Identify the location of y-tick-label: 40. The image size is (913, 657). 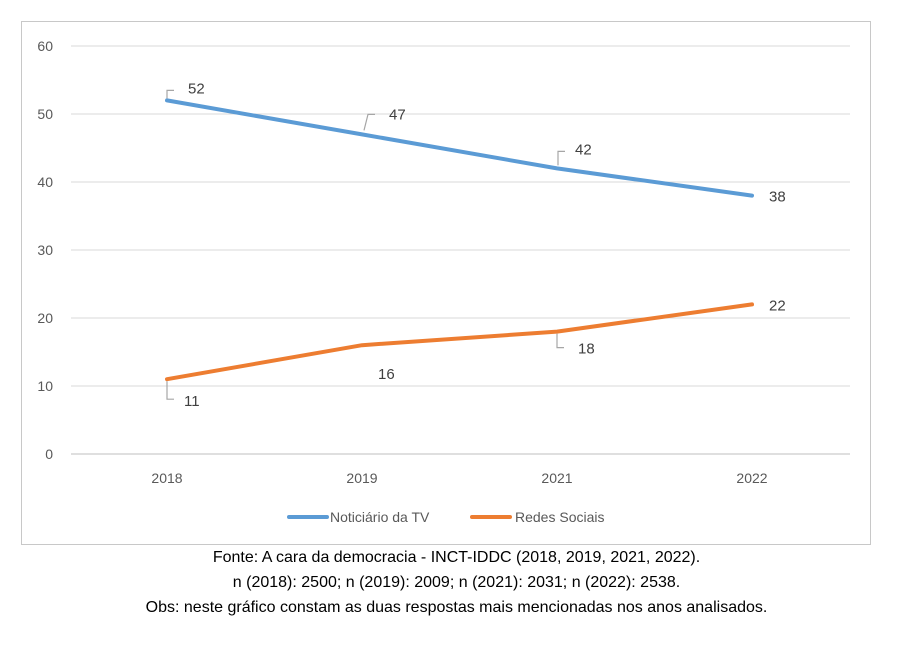
(45, 182).